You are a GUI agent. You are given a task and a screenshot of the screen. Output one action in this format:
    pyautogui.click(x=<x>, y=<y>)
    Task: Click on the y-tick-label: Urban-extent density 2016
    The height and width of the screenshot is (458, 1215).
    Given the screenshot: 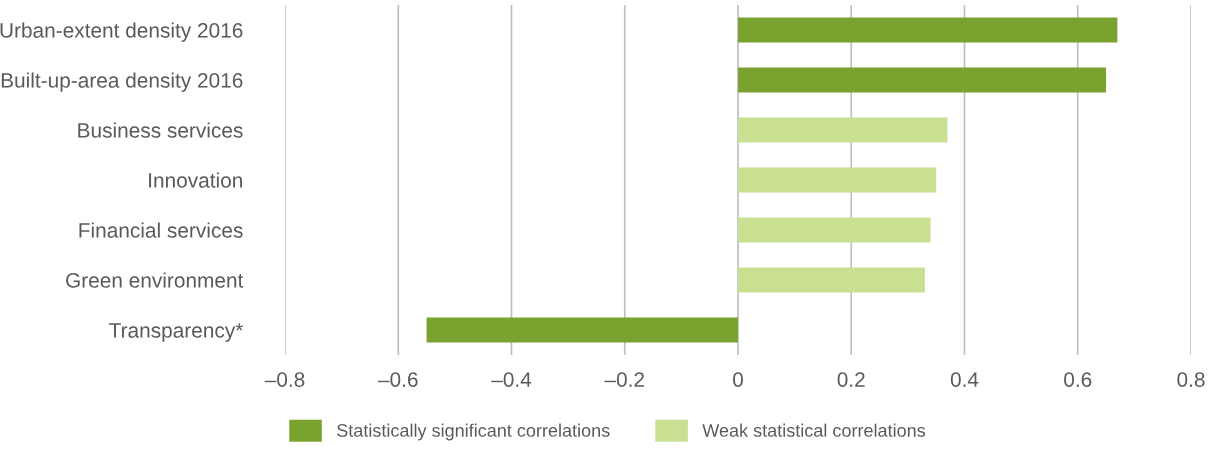 What is the action you would take?
    pyautogui.click(x=121, y=32)
    